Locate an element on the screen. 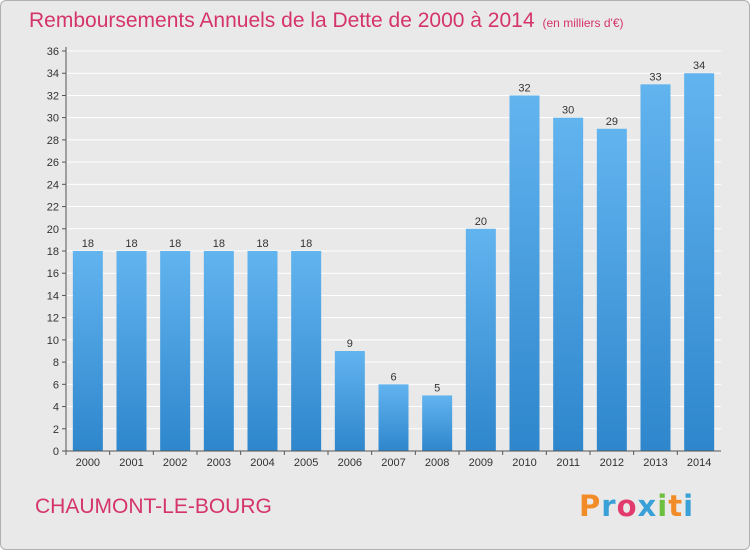 The width and height of the screenshot is (750, 550). y-tick-label: 22 is located at coordinates (53, 208).